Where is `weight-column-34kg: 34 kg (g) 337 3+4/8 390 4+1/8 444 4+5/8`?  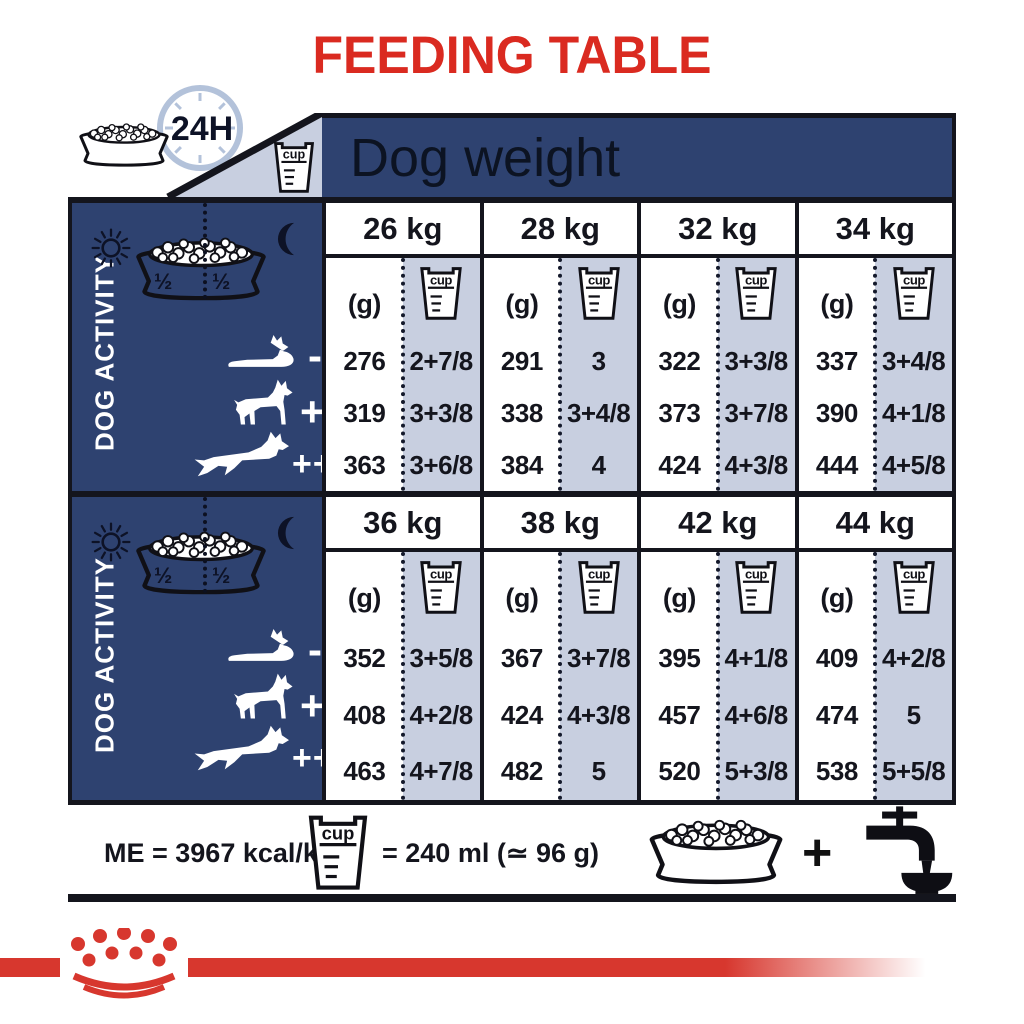
weight-column-34kg: 34 kg (g) 337 3+4/8 390 4+1/8 444 4+5/8 is located at coordinates (873, 347).